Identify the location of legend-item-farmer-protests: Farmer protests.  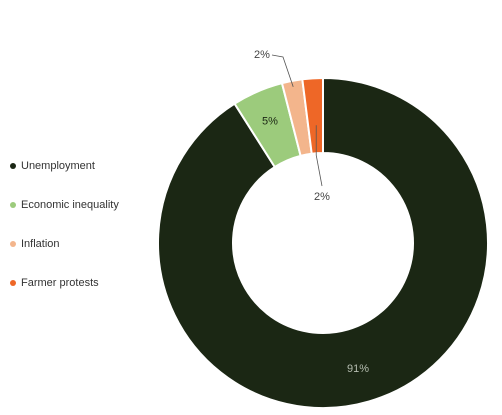
(64, 283).